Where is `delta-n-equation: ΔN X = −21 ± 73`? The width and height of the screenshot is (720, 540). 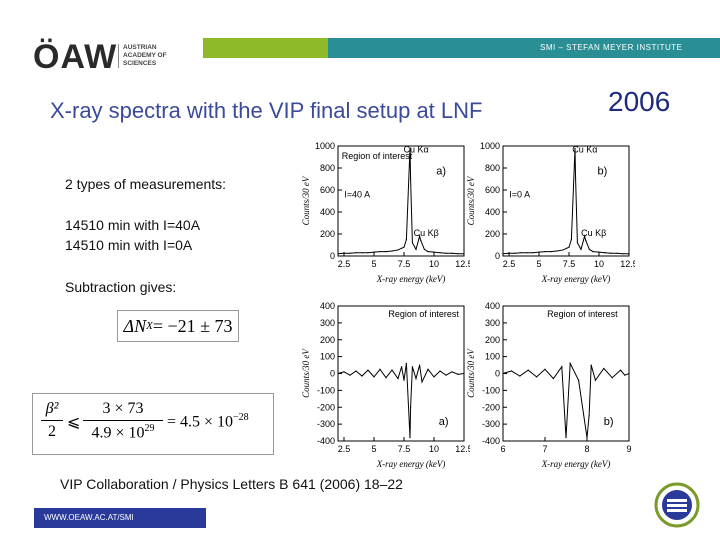
delta-n-equation: ΔN X = −21 ± 73 is located at coordinates (178, 326).